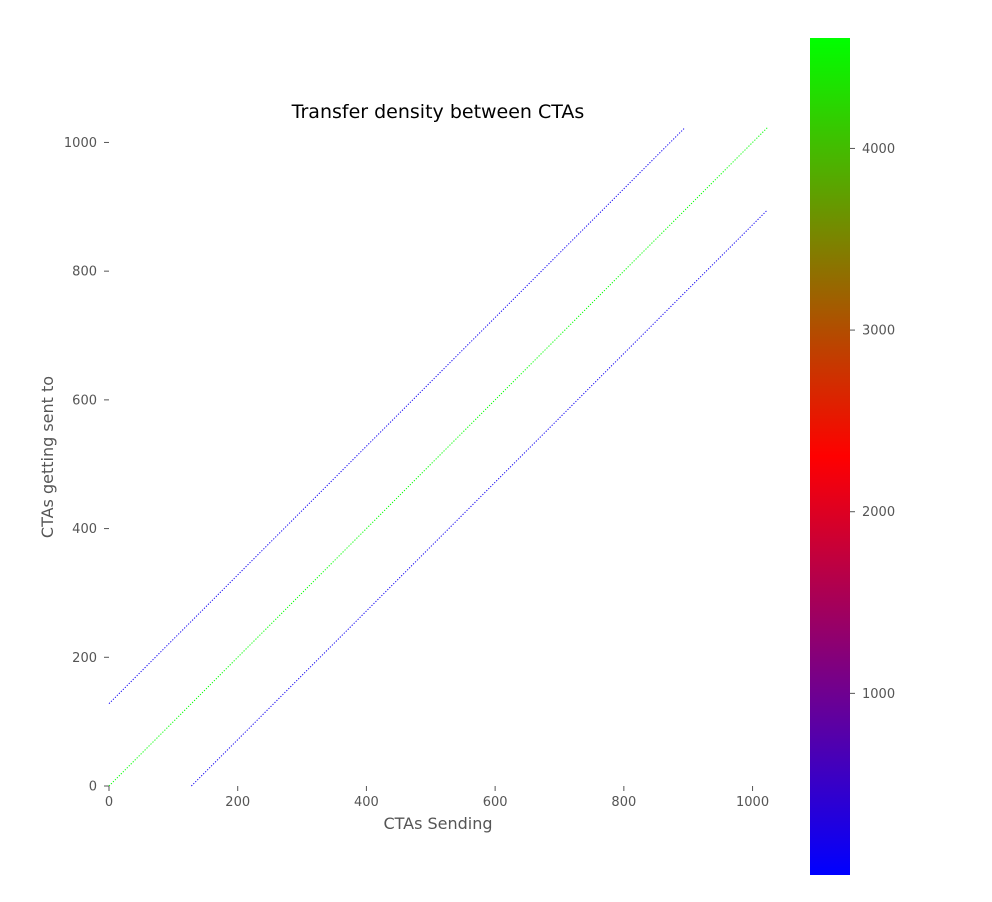 This screenshot has height=902, width=992. Describe the element at coordinates (878, 512) in the screenshot. I see `colorbar-tick-label-2000: 2000` at that location.